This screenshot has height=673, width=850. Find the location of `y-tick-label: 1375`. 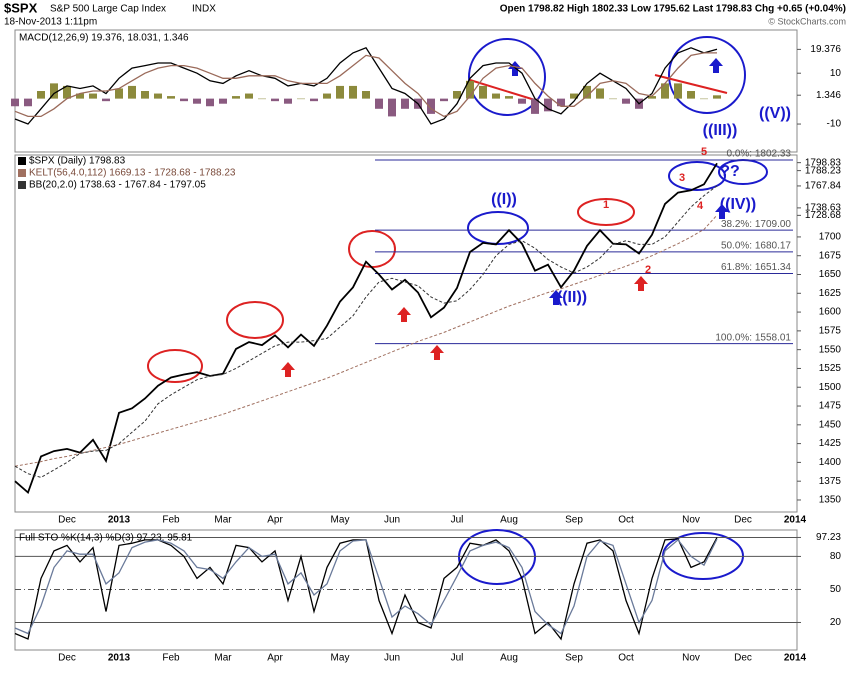

y-tick-label: 1375 is located at coordinates (830, 481).